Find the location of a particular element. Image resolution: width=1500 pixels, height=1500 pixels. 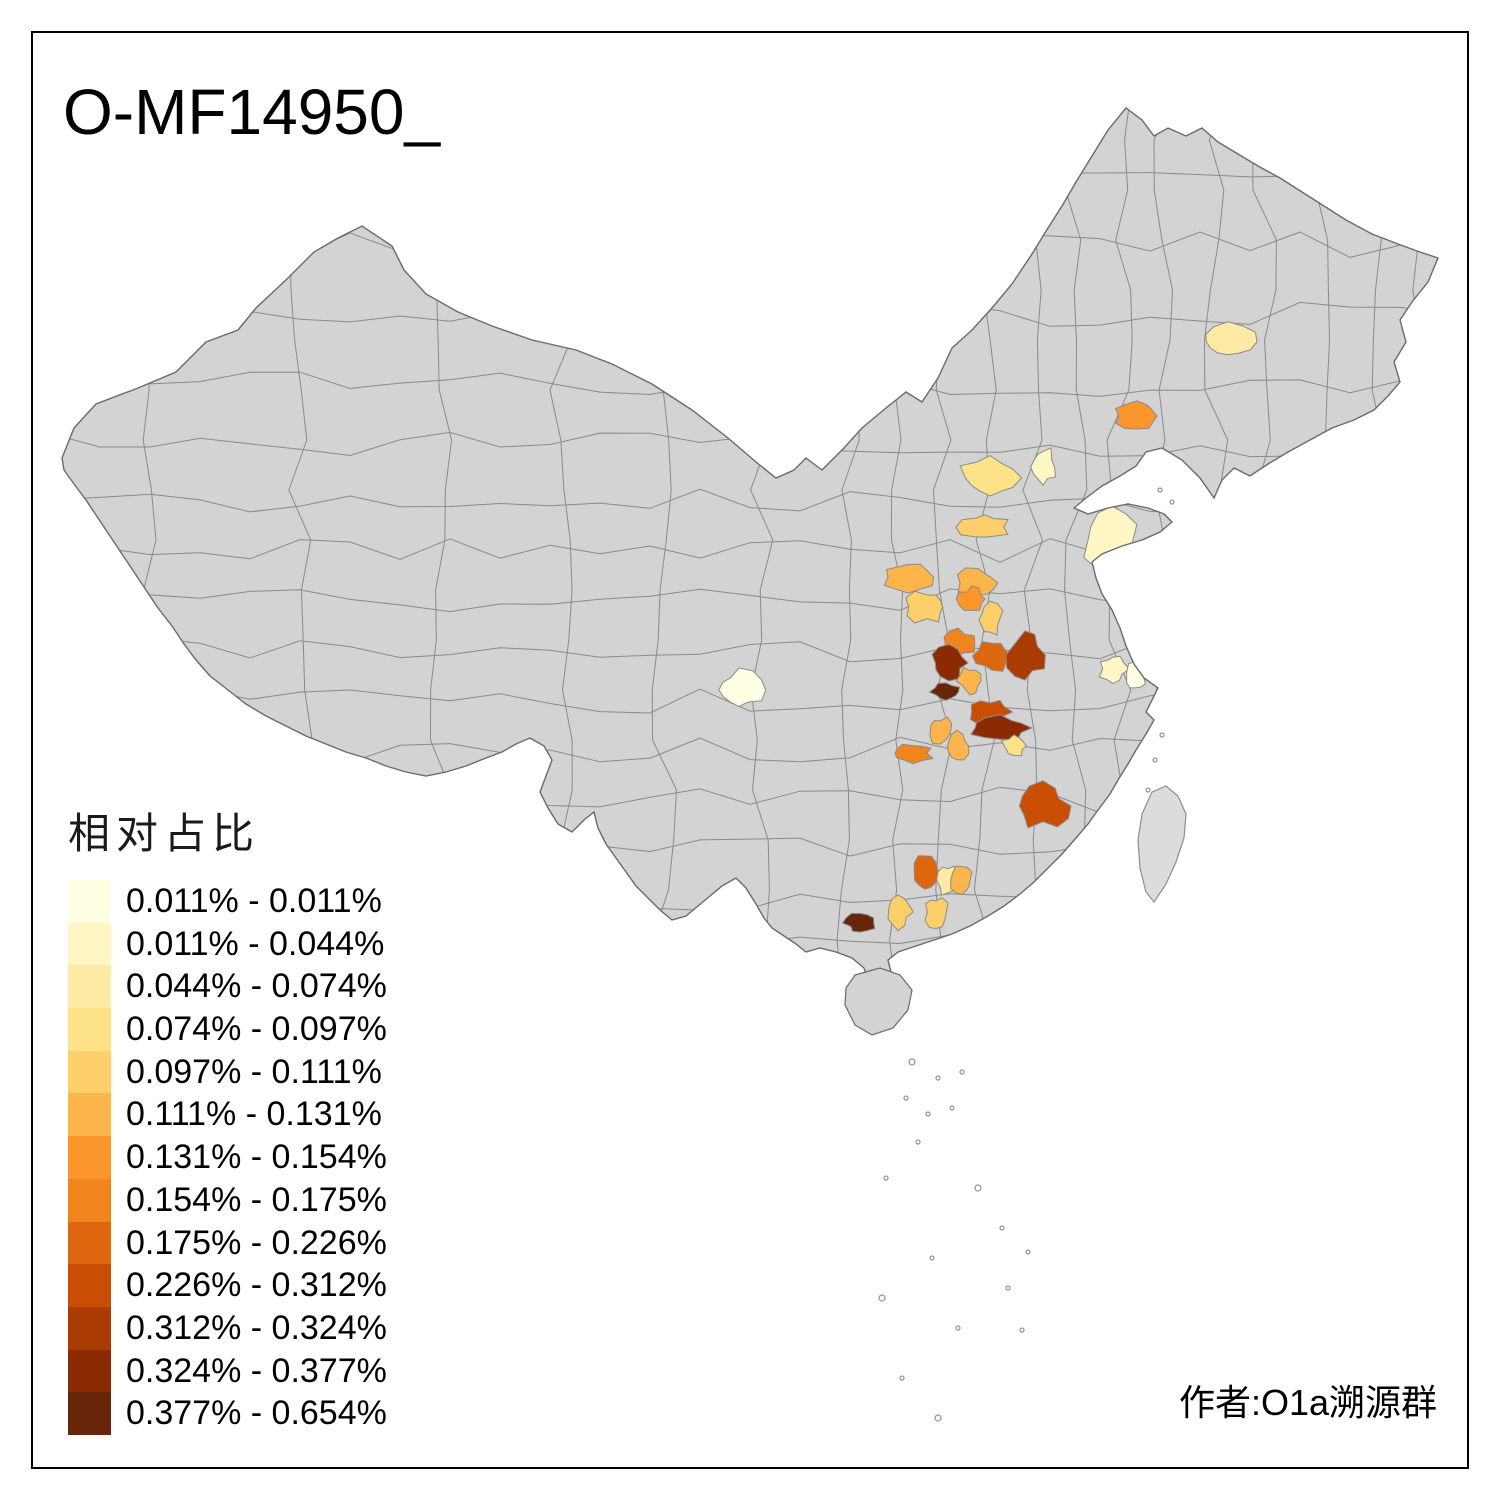

legend-item: 0.175% - 0.226% is located at coordinates (227, 1243).